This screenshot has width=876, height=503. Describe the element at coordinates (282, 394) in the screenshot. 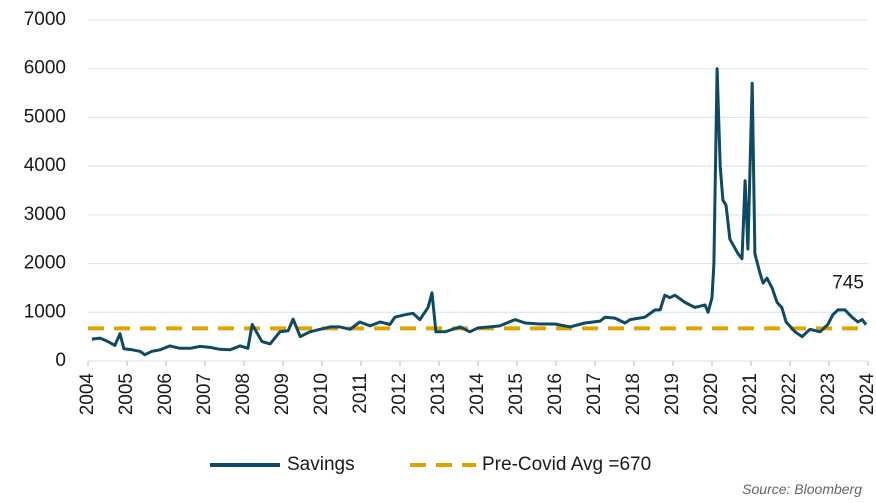

I see `x-tick-label: 2009` at that location.